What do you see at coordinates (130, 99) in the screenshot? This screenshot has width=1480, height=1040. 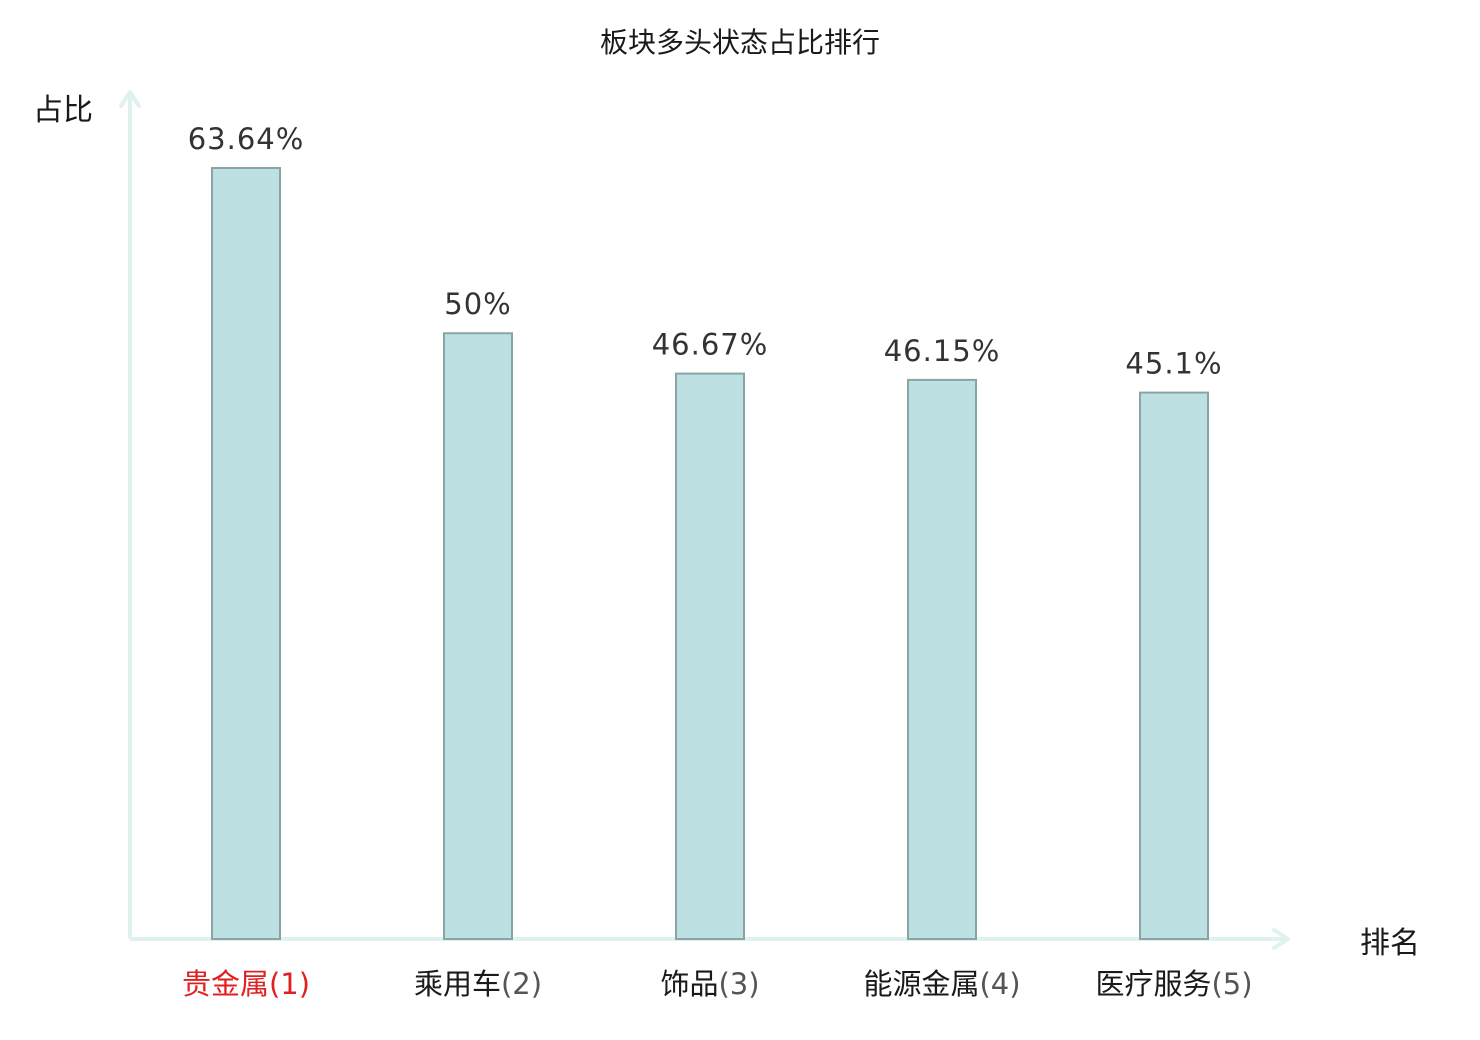 I see `y-axis-arrow` at bounding box center [130, 99].